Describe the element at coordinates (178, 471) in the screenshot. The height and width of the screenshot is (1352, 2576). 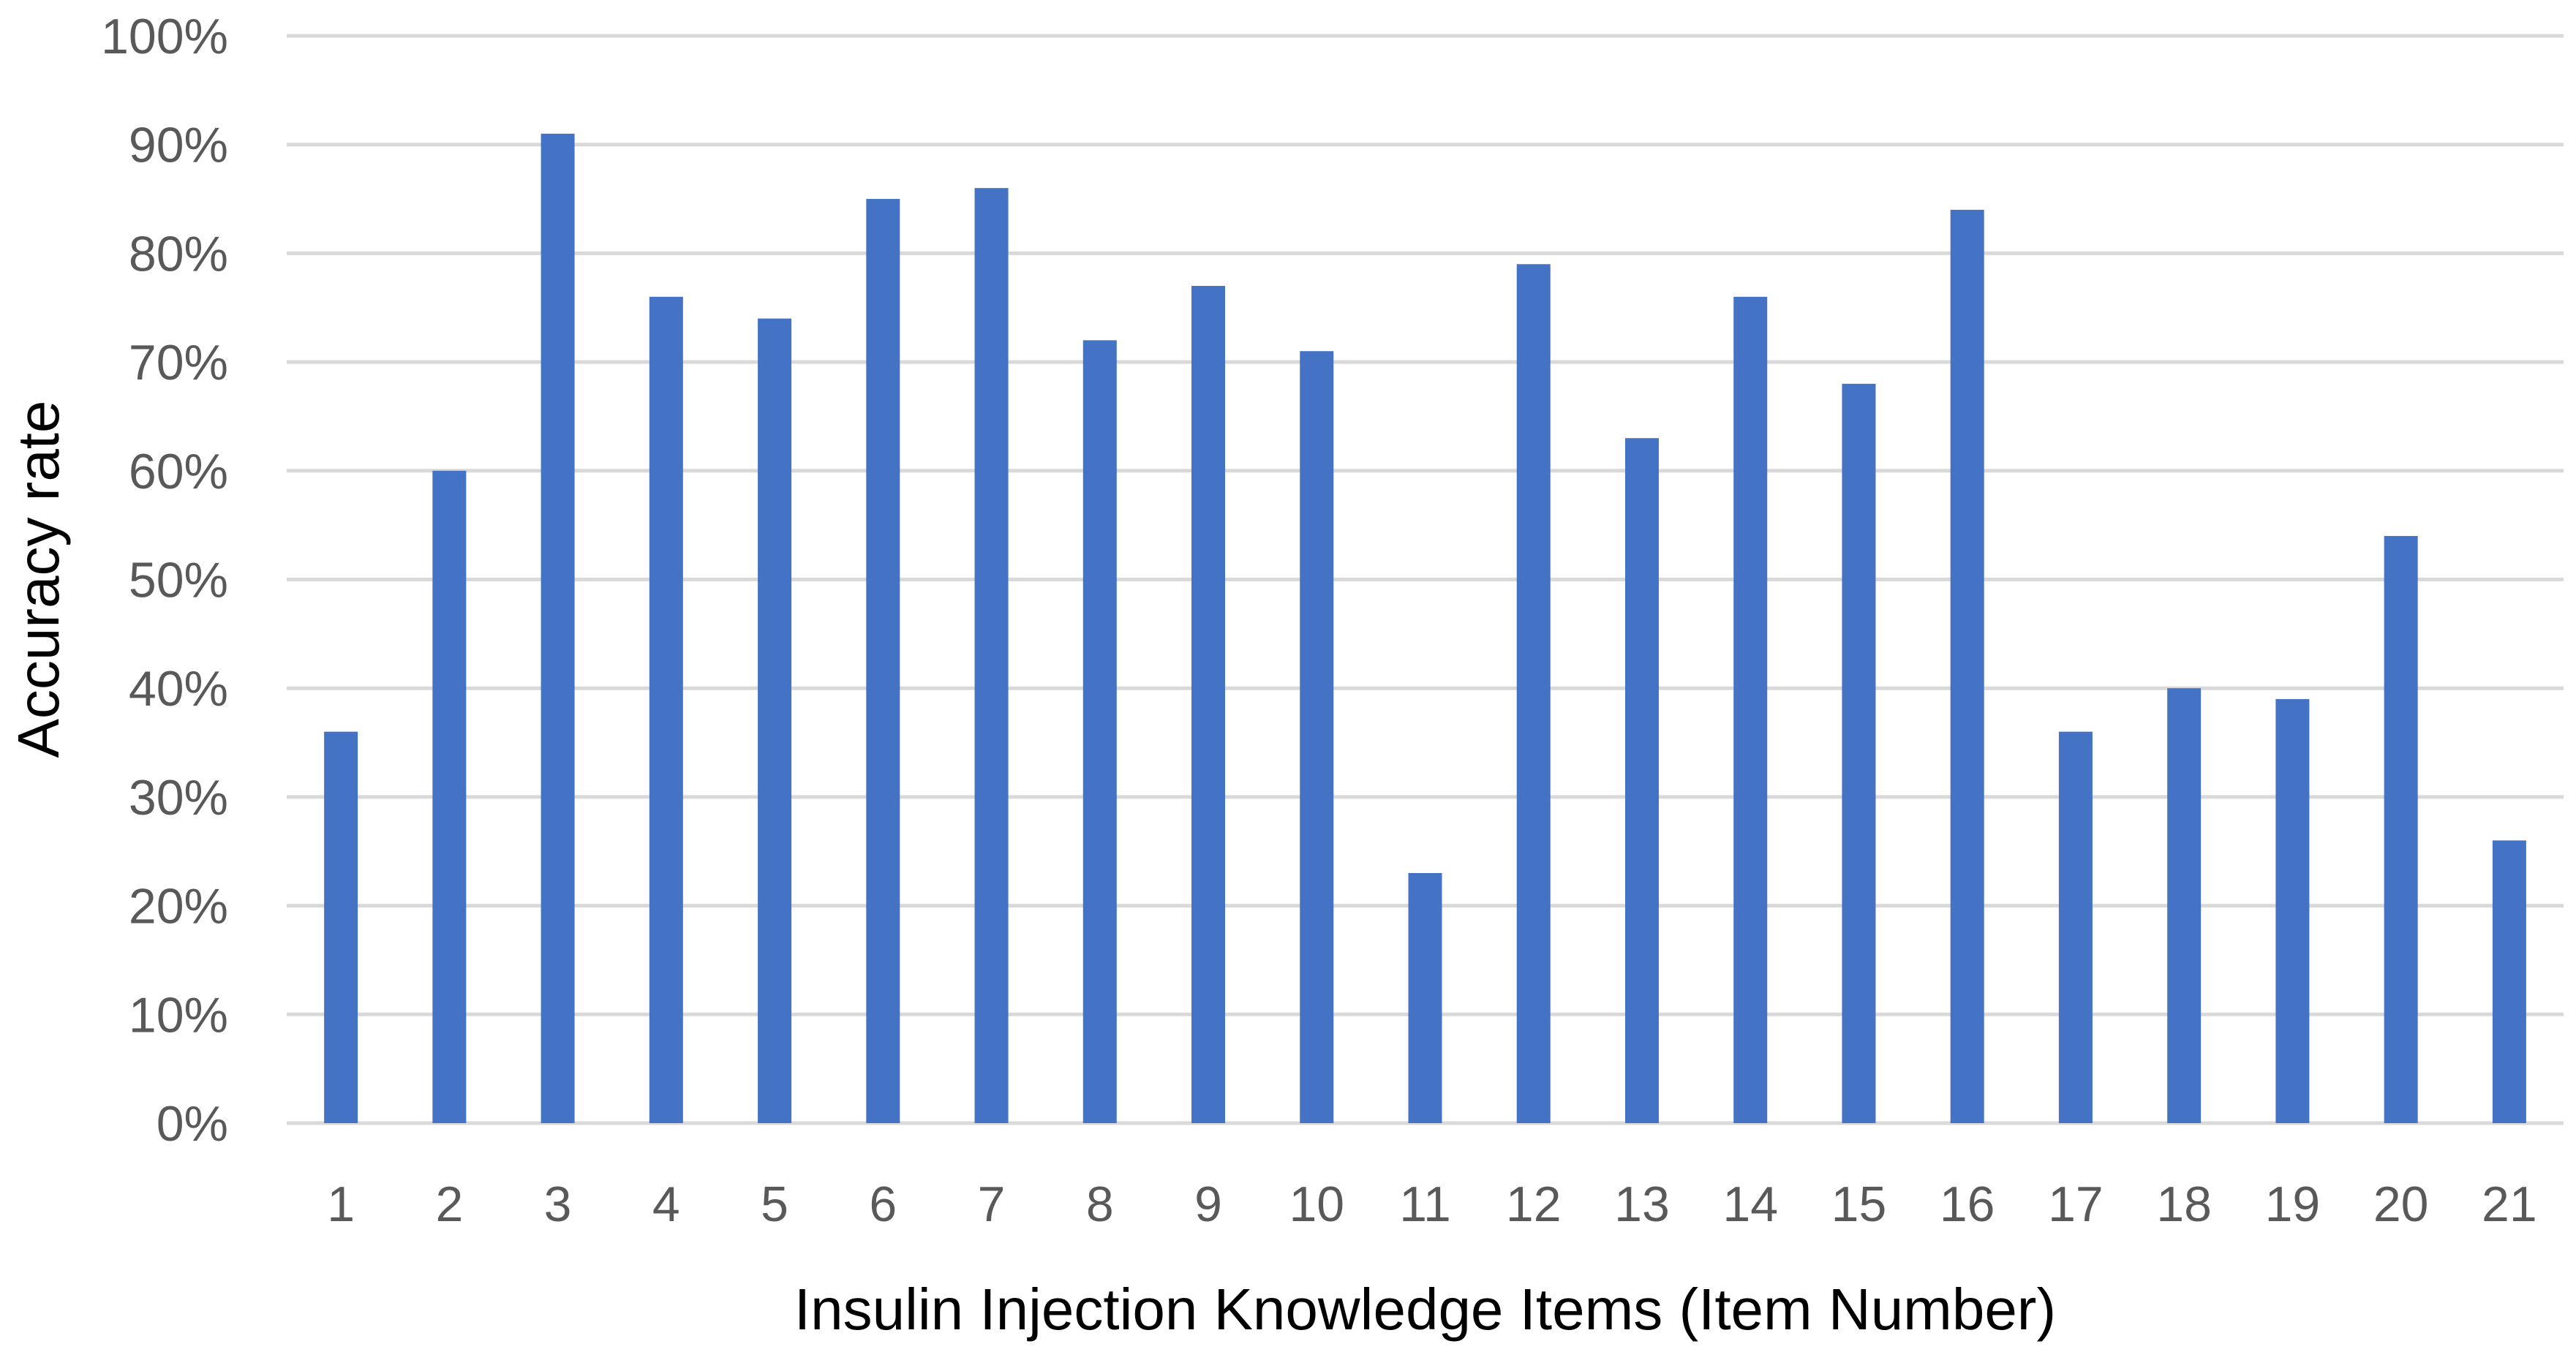
I see `y-tick-label: 60%` at that location.